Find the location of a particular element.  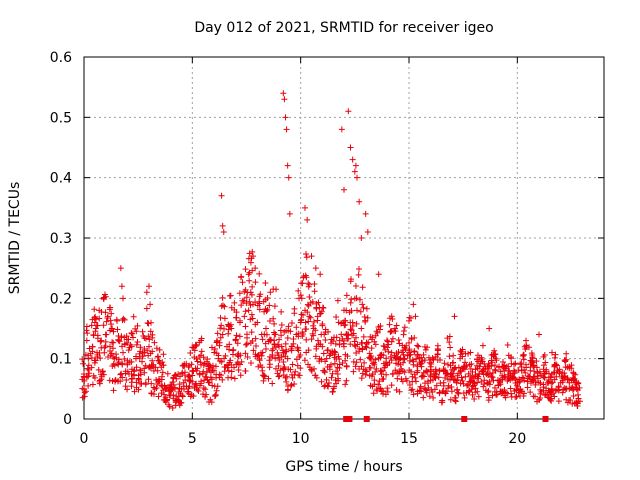

x-tick-label: 15 is located at coordinates (409, 439).